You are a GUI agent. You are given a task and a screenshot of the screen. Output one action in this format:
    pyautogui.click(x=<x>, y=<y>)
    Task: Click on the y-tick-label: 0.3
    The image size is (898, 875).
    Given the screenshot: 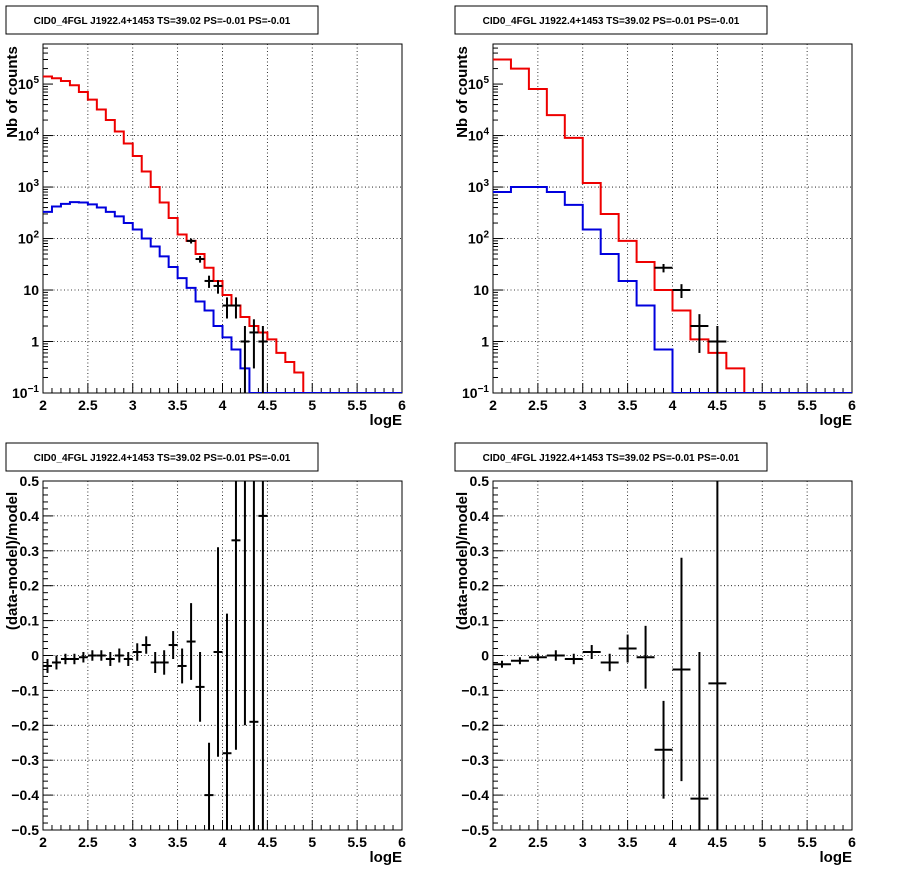 What is the action you would take?
    pyautogui.click(x=30, y=551)
    